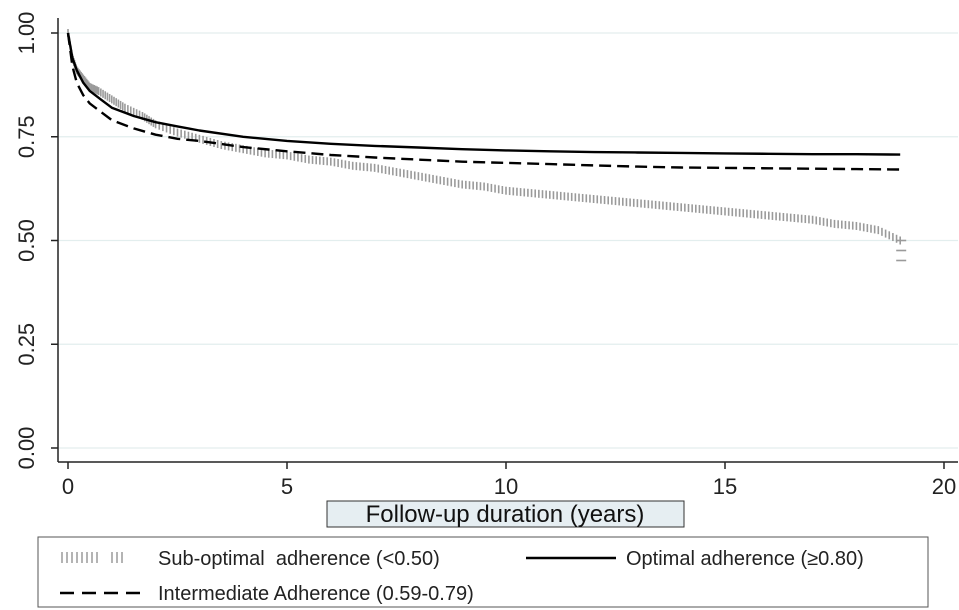 Image resolution: width=959 pixels, height=610 pixels. What do you see at coordinates (287, 486) in the screenshot?
I see `x-tick-label: 5` at bounding box center [287, 486].